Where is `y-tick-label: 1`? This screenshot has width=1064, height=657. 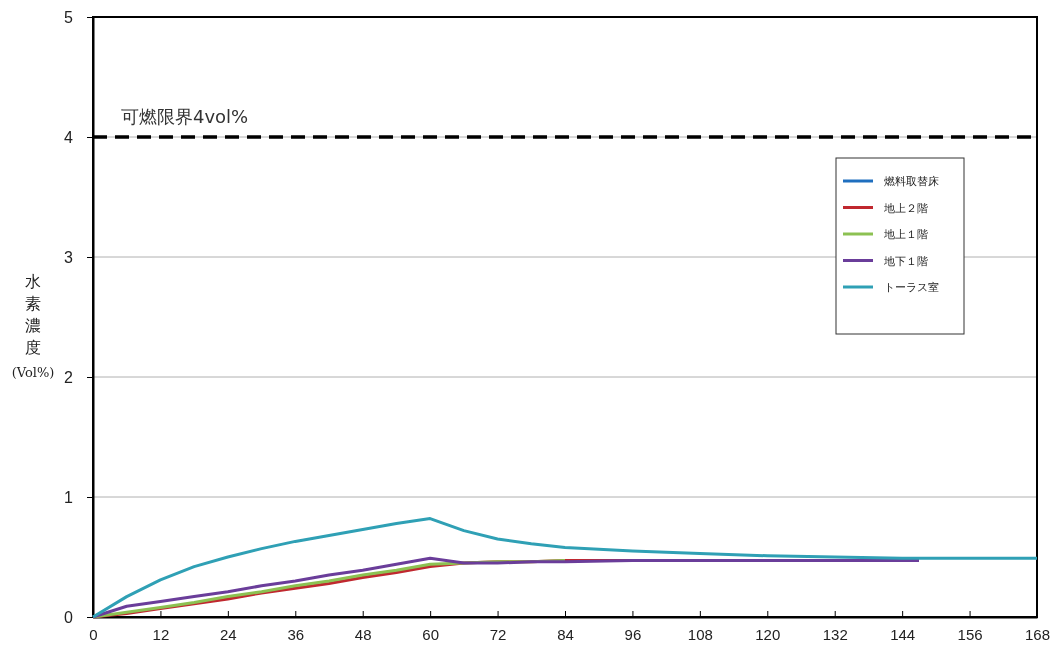 y-tick-label: 1 is located at coordinates (69, 497).